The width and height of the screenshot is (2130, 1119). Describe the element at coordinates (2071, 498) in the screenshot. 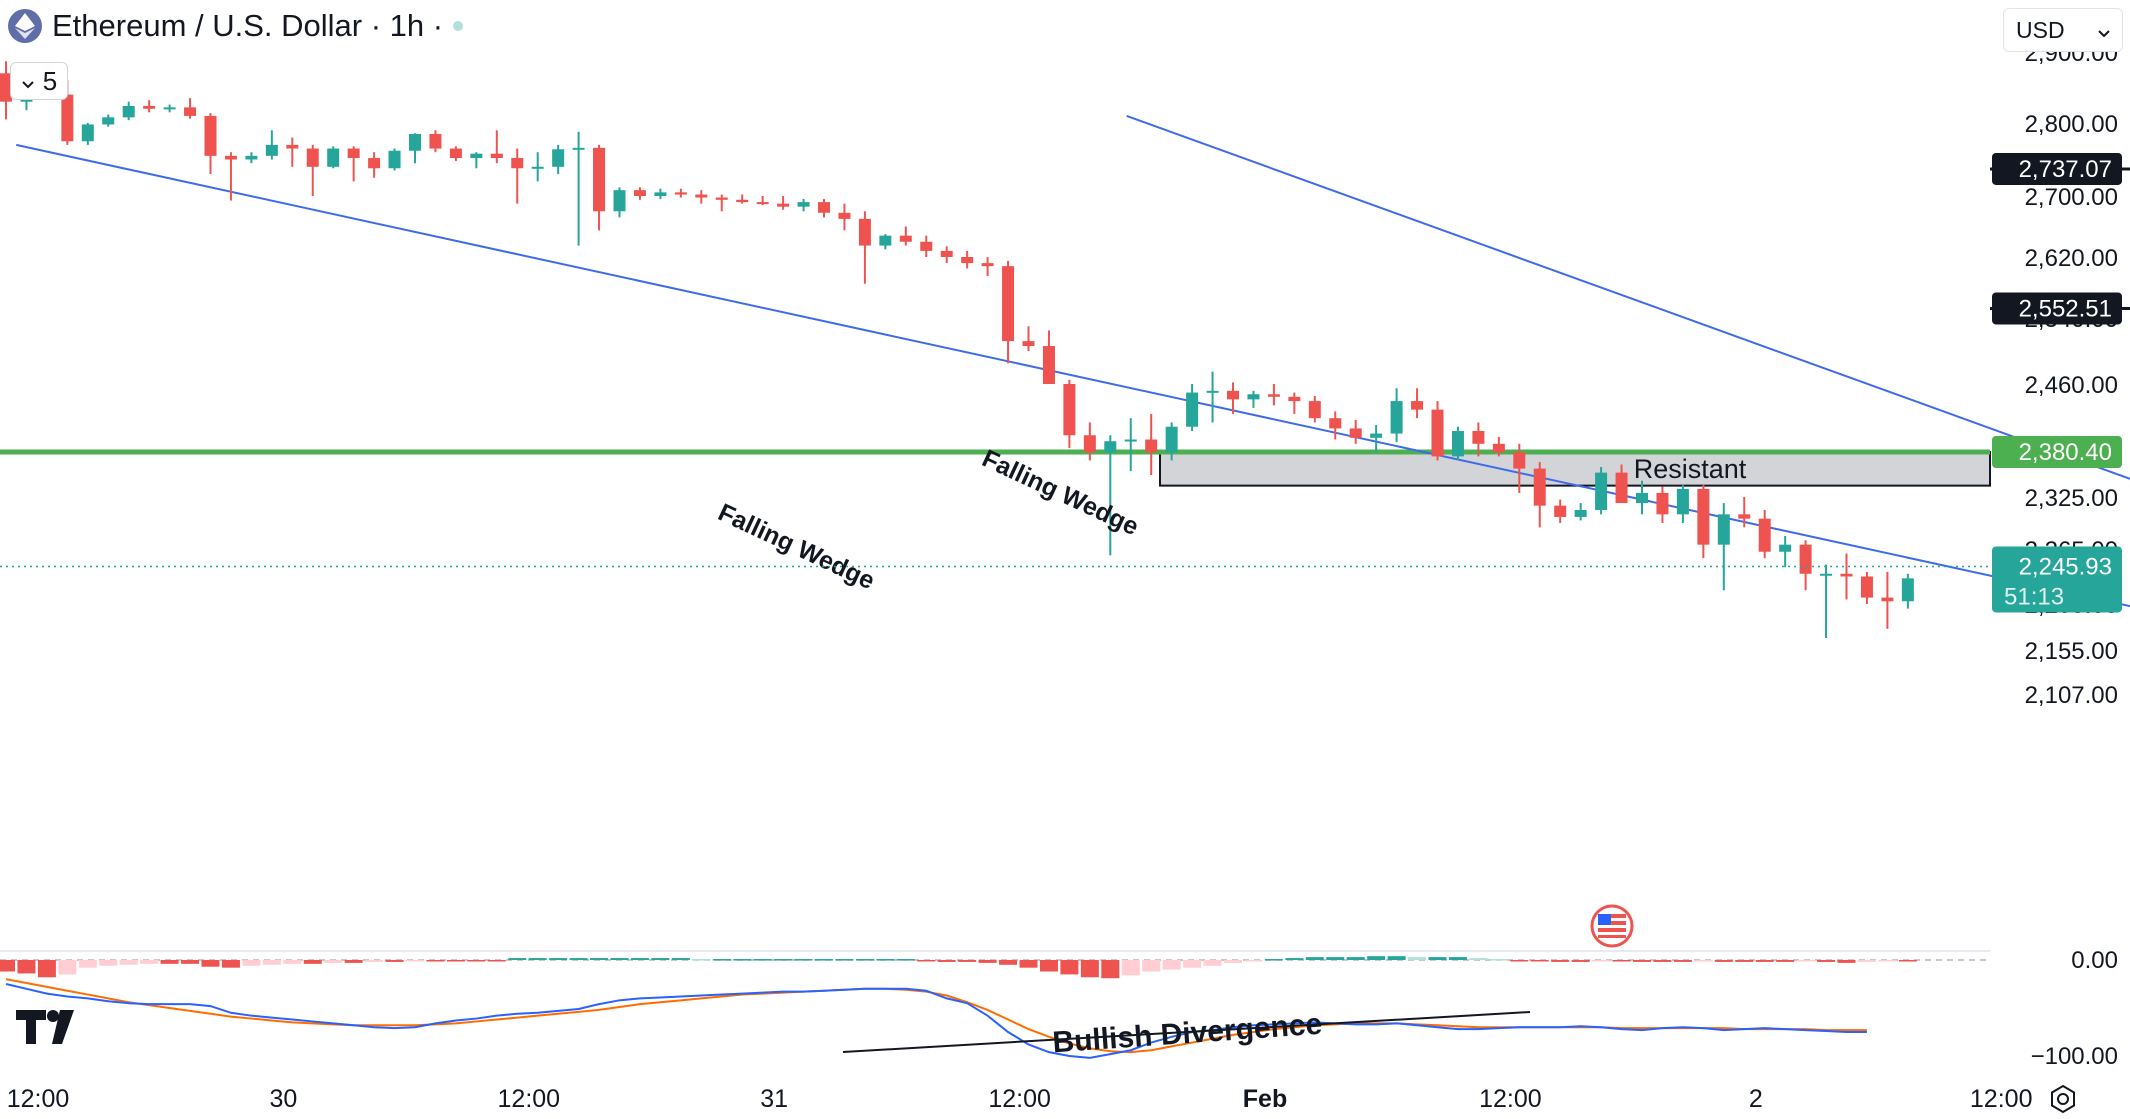

I see `y-tick-label: 2,325.00` at that location.